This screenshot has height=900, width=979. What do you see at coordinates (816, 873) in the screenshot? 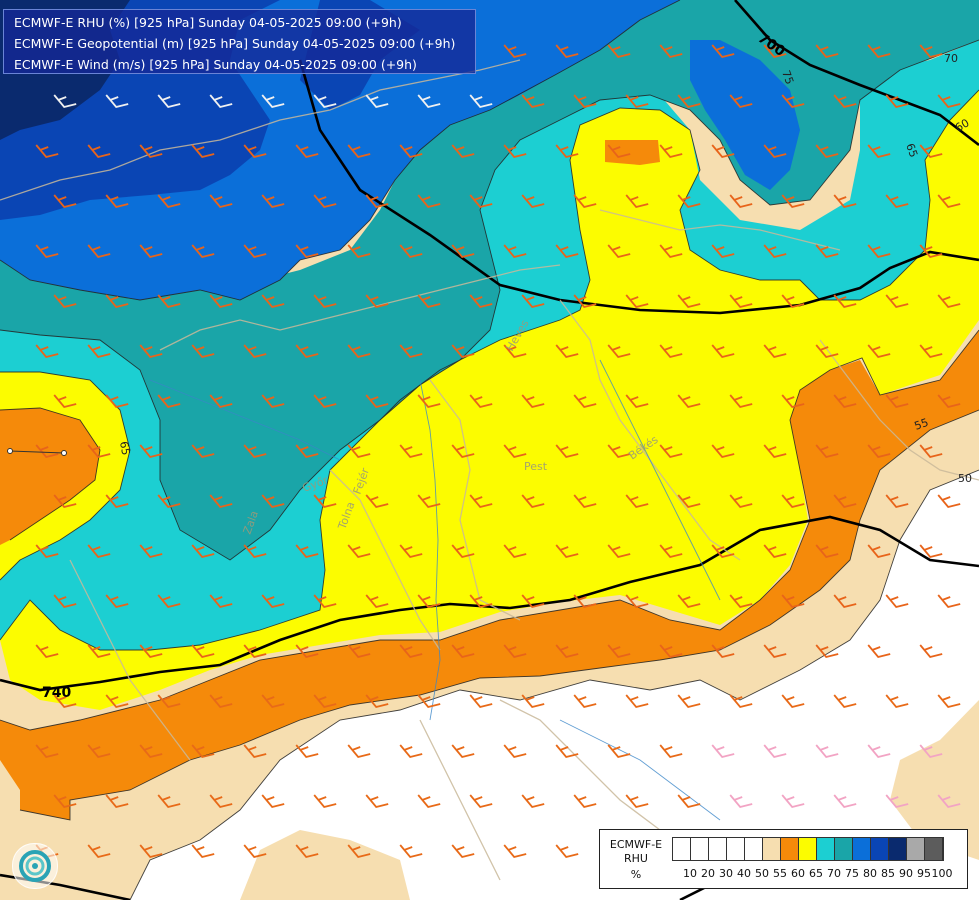
I see `legend-tick-label: 65` at bounding box center [816, 873].